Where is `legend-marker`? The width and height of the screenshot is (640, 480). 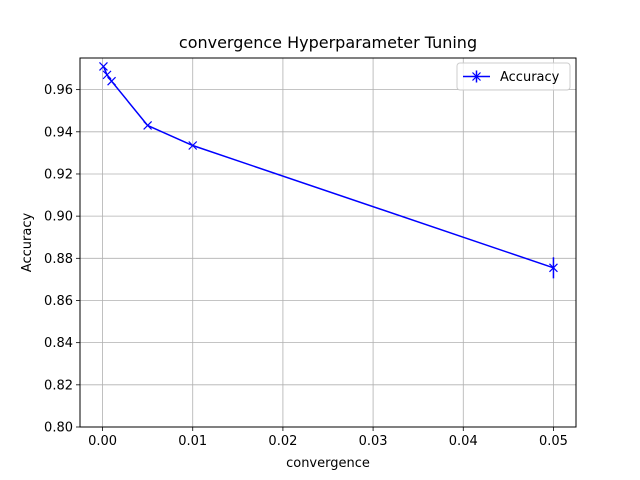 legend-marker is located at coordinates (476, 76).